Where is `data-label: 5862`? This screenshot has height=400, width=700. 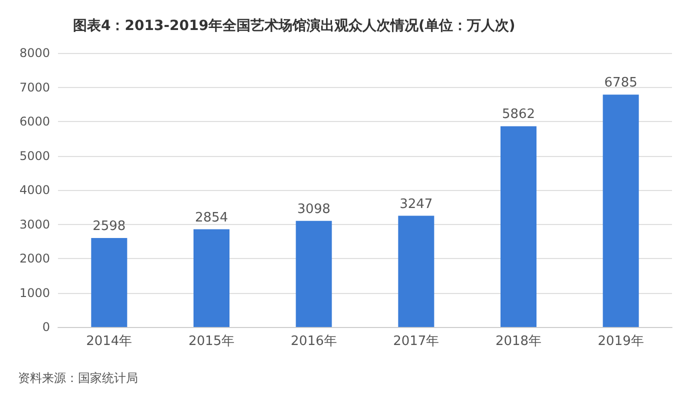
data-label: 5862 is located at coordinates (519, 114).